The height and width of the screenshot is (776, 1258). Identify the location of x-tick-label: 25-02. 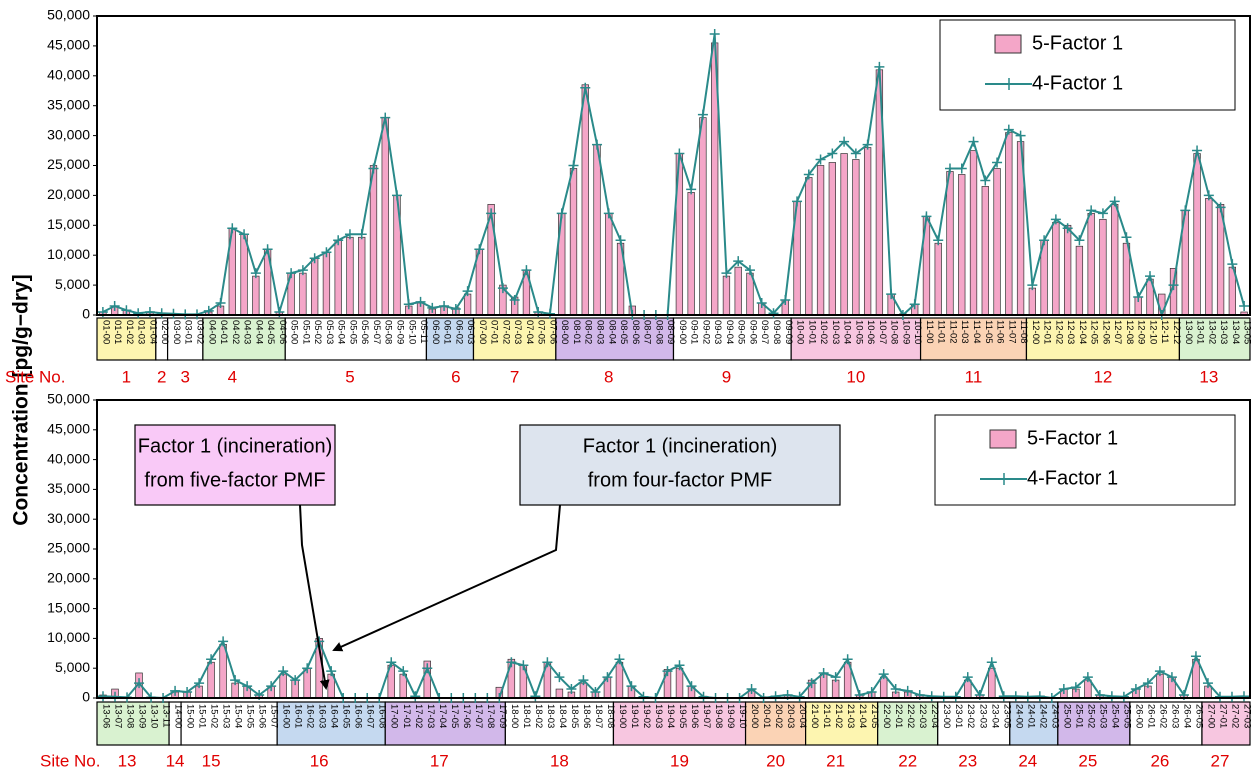
(1090, 716).